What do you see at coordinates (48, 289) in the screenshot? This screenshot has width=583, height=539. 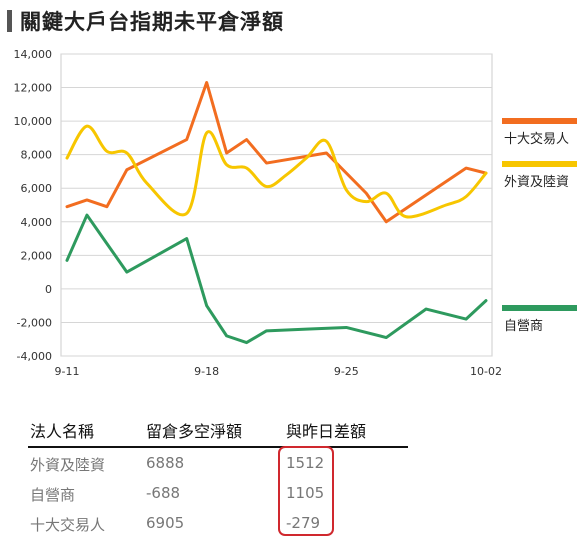 I see `y-tick-label: 0` at bounding box center [48, 289].